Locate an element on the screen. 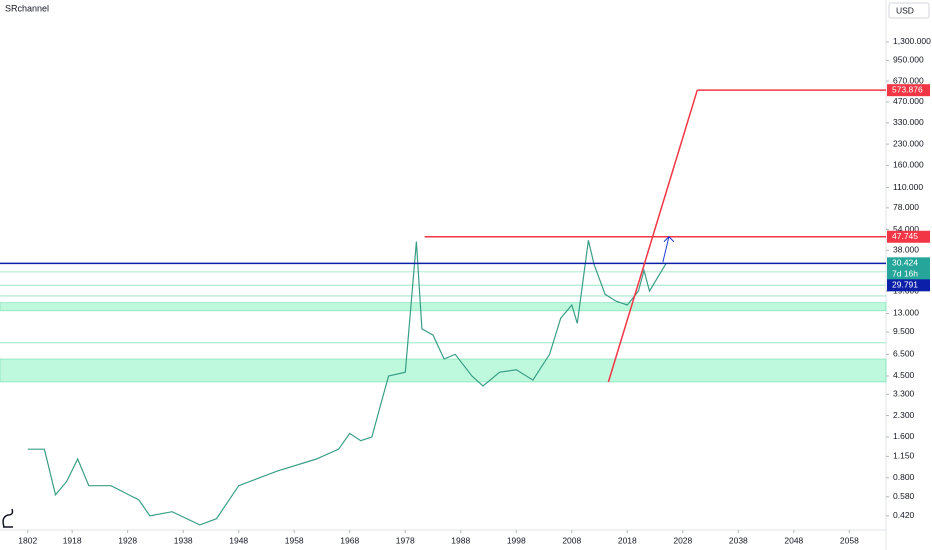 Image resolution: width=932 pixels, height=550 pixels. currency-box is located at coordinates (909, 10).